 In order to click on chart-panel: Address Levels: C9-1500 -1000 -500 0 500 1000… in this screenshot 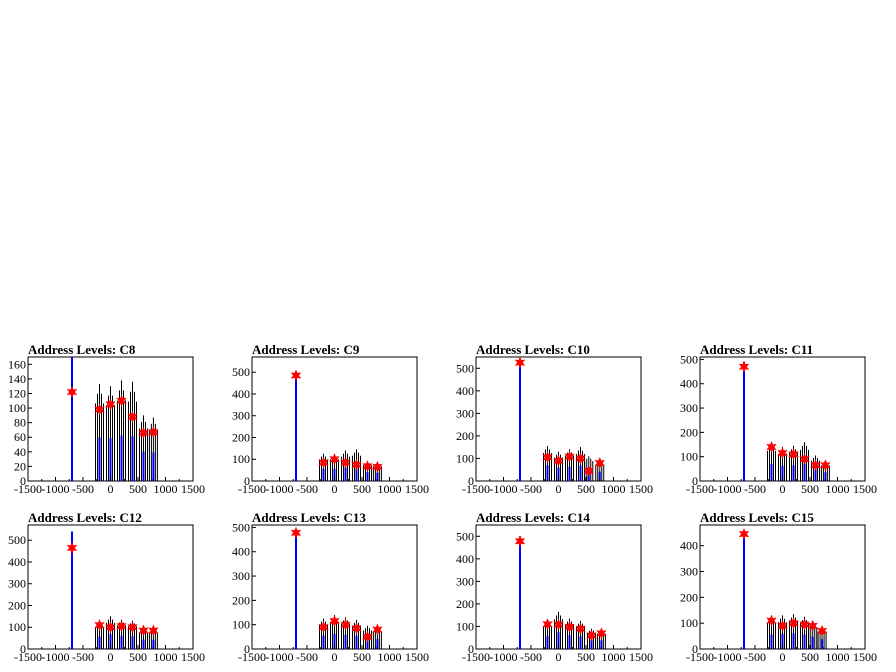, I will do `click(330, 419)`.